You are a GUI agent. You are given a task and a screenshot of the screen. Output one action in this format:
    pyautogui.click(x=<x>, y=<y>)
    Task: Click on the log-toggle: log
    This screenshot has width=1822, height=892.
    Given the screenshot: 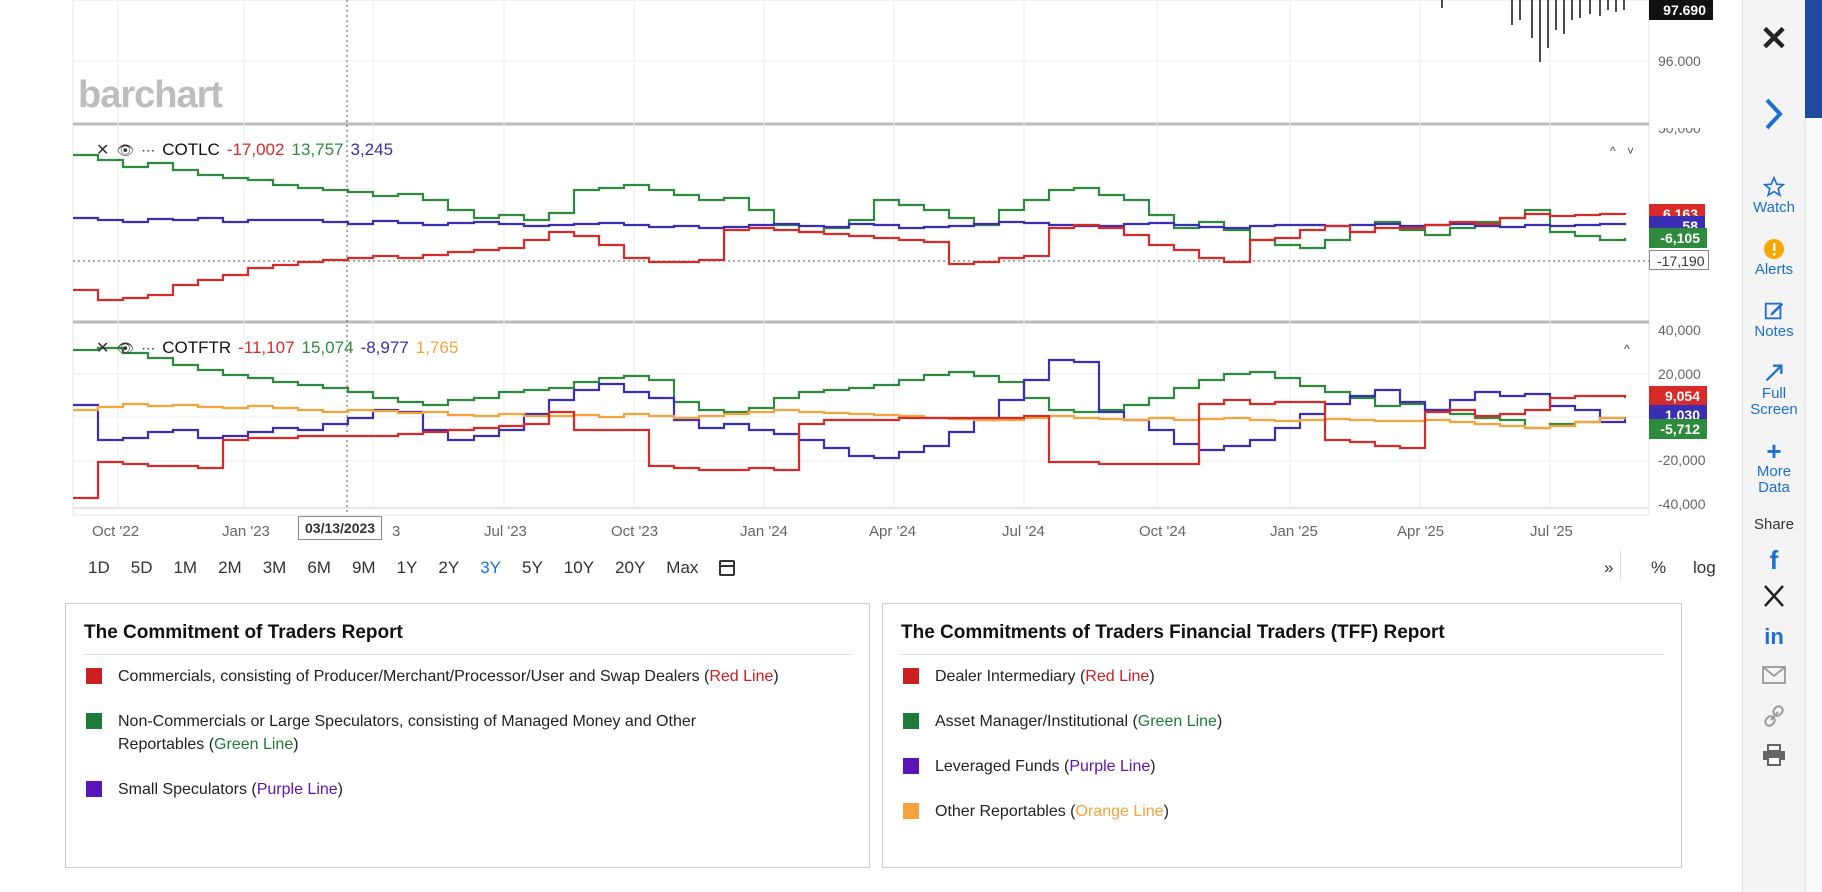 What is the action you would take?
    pyautogui.click(x=1704, y=567)
    